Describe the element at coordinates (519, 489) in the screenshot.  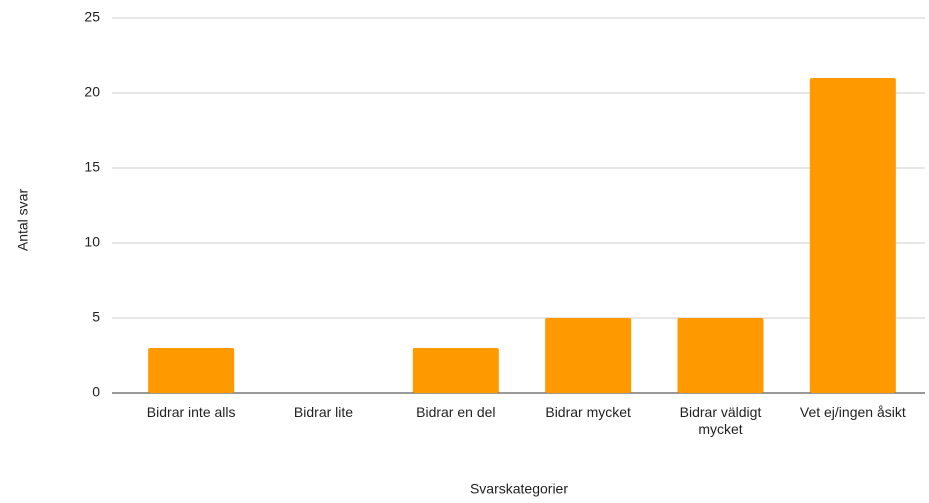
I see `x-axis-title: Svarskategorier` at that location.